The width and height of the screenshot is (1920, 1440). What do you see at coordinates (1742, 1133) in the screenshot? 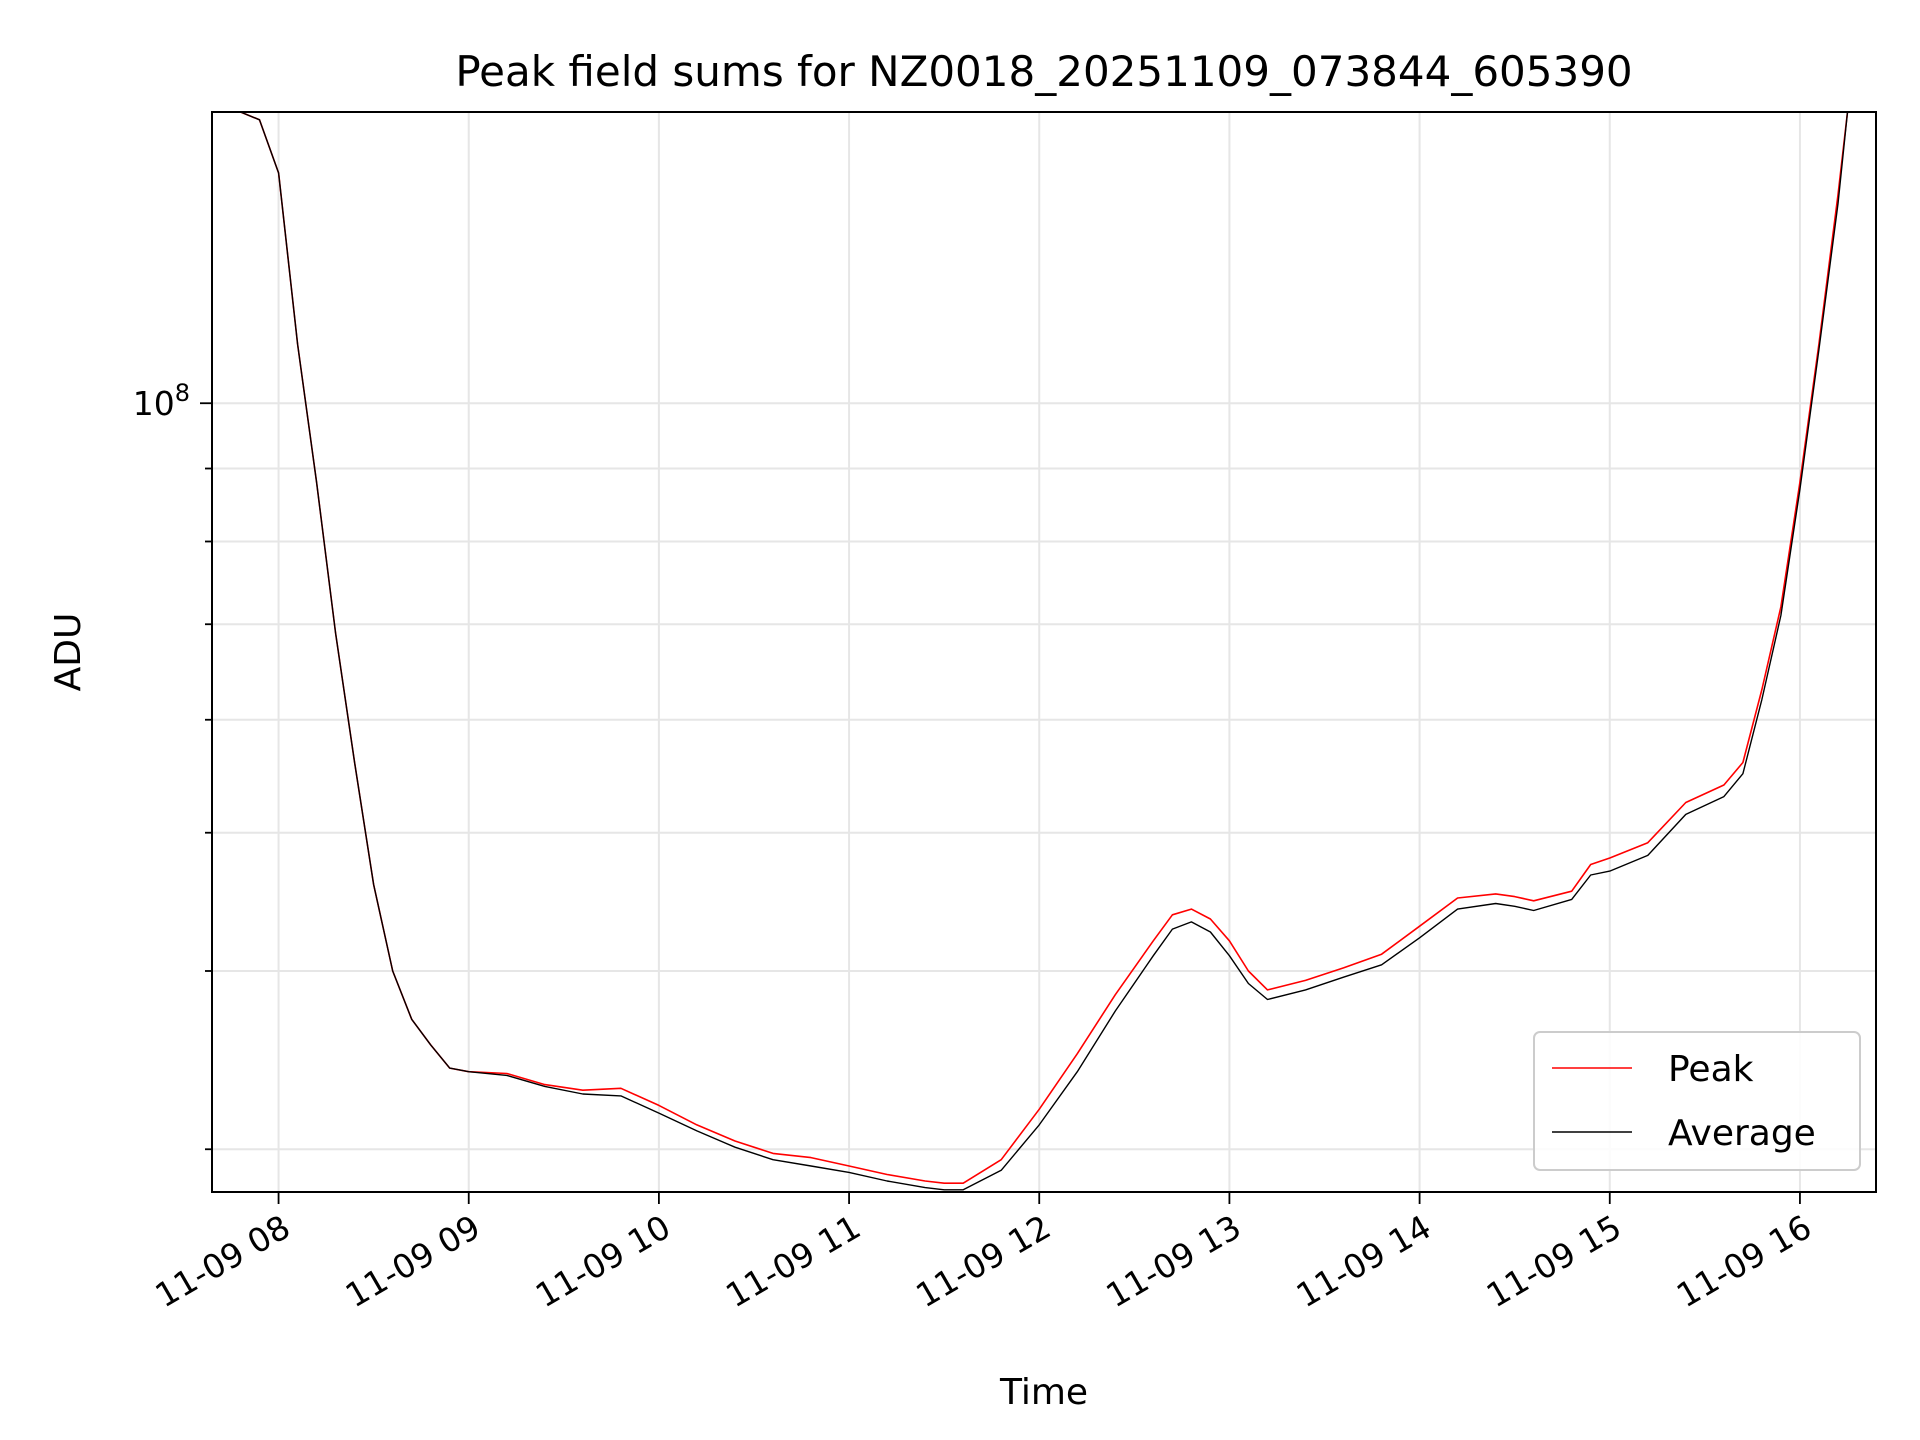
I see `legend-average-label: Average` at bounding box center [1742, 1133].